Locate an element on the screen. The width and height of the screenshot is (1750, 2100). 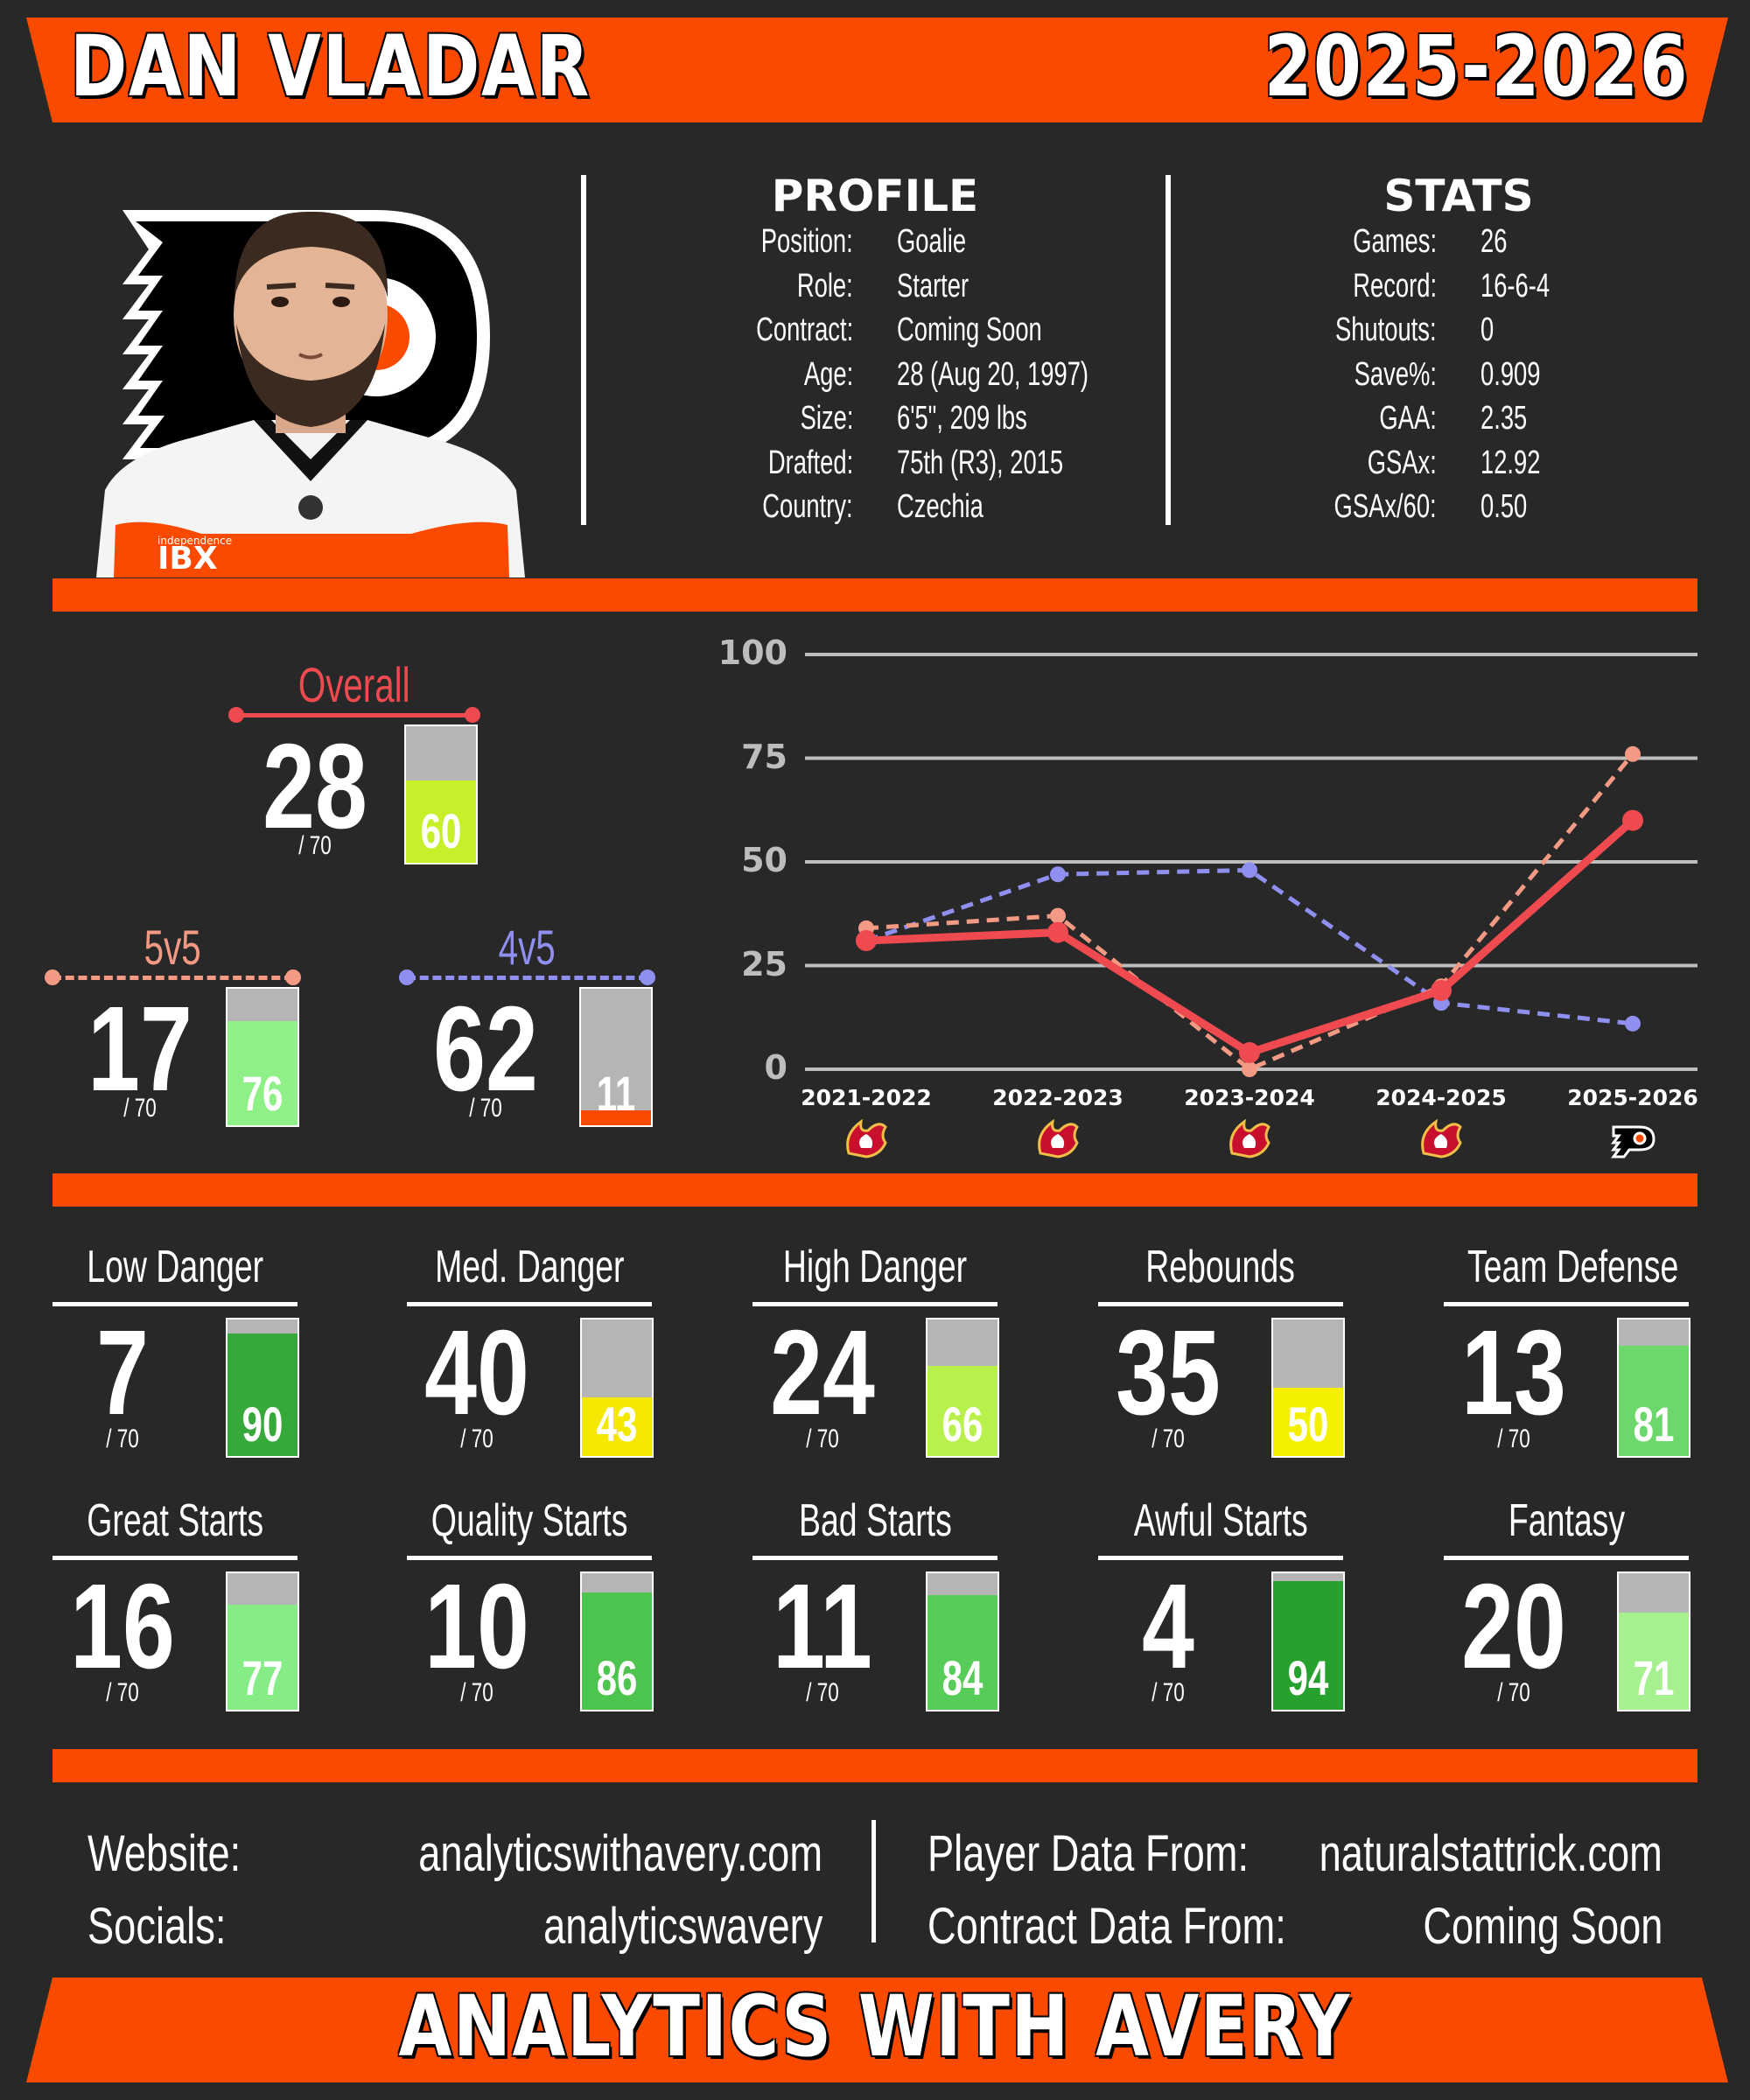
profile-title: PROFILE is located at coordinates (875, 196).